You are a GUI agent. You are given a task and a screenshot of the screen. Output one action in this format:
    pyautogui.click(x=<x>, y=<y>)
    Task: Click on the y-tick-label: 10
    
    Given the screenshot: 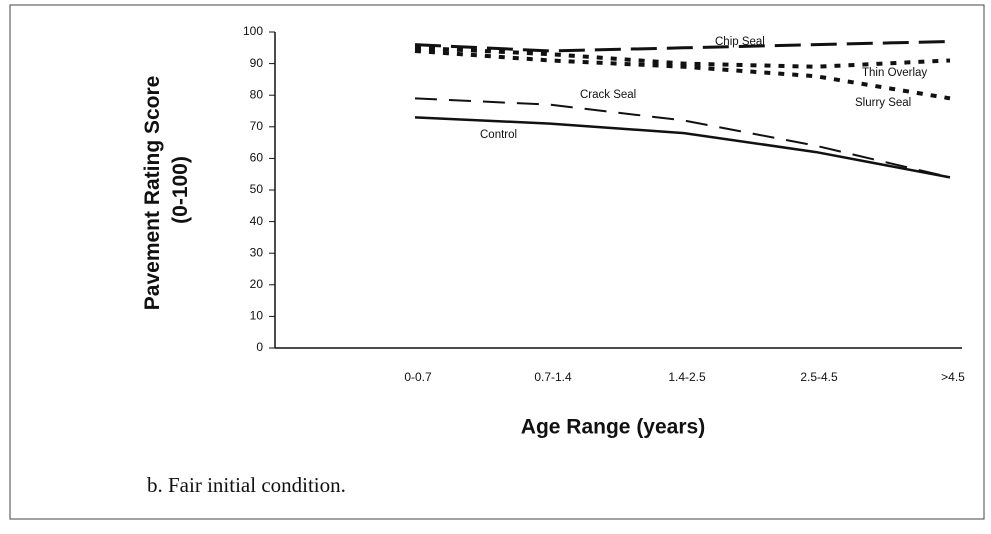 What is the action you would take?
    pyautogui.click(x=257, y=316)
    